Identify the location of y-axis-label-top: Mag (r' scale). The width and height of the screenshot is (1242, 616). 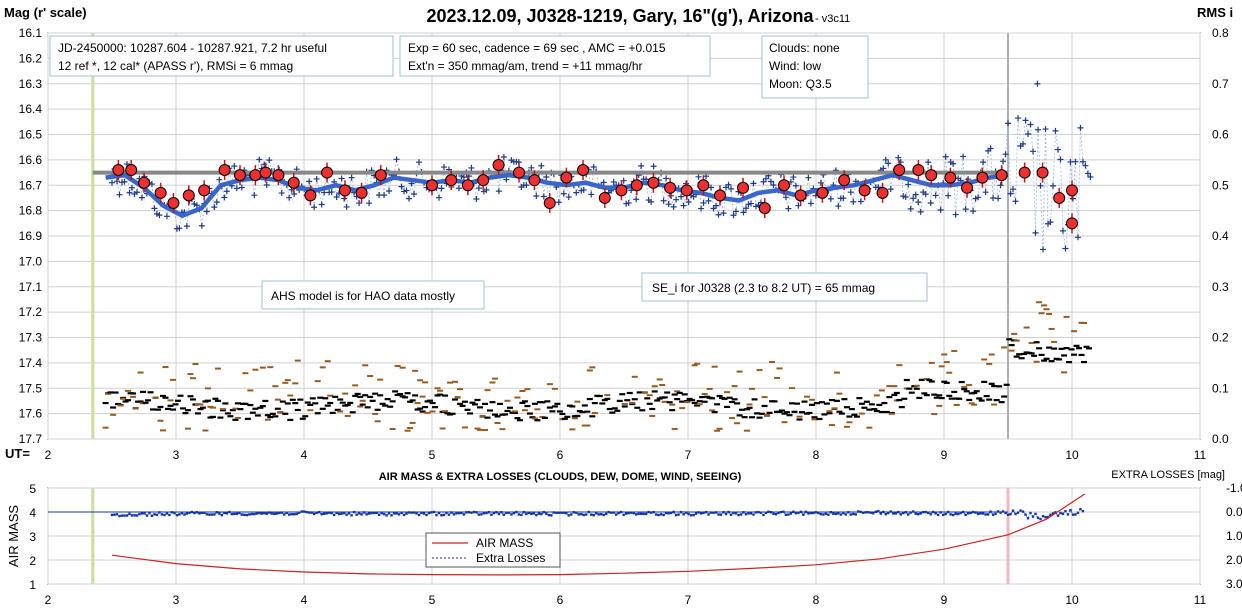
(45, 12).